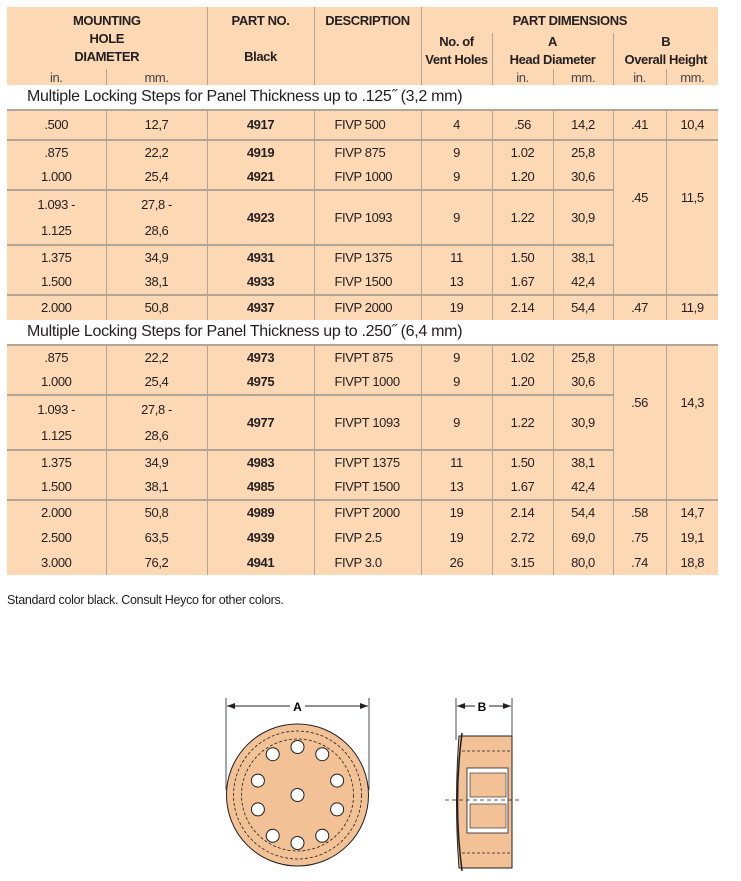  What do you see at coordinates (367, 462) in the screenshot?
I see `description: FIVPT 1375` at bounding box center [367, 462].